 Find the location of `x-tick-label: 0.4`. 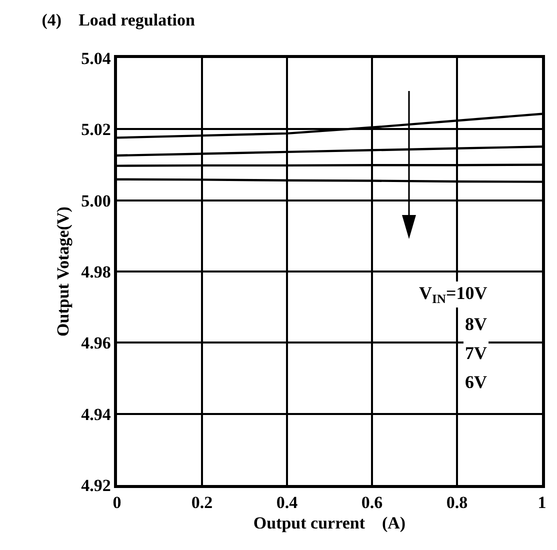

x-tick-label: 0.4 is located at coordinates (287, 502).